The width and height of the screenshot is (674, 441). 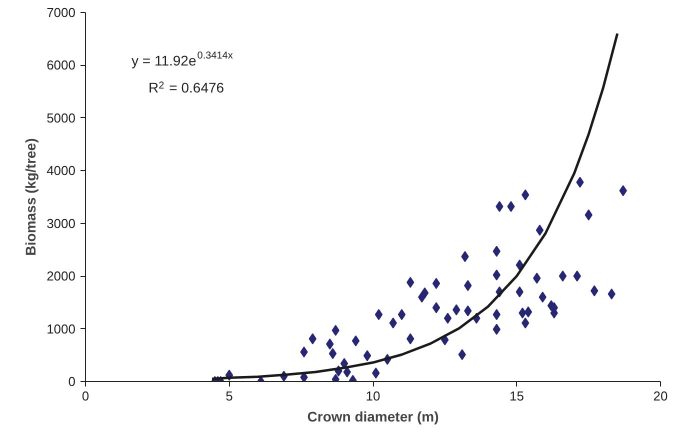 What do you see at coordinates (517, 396) in the screenshot?
I see `x-tick-label: 15` at bounding box center [517, 396].